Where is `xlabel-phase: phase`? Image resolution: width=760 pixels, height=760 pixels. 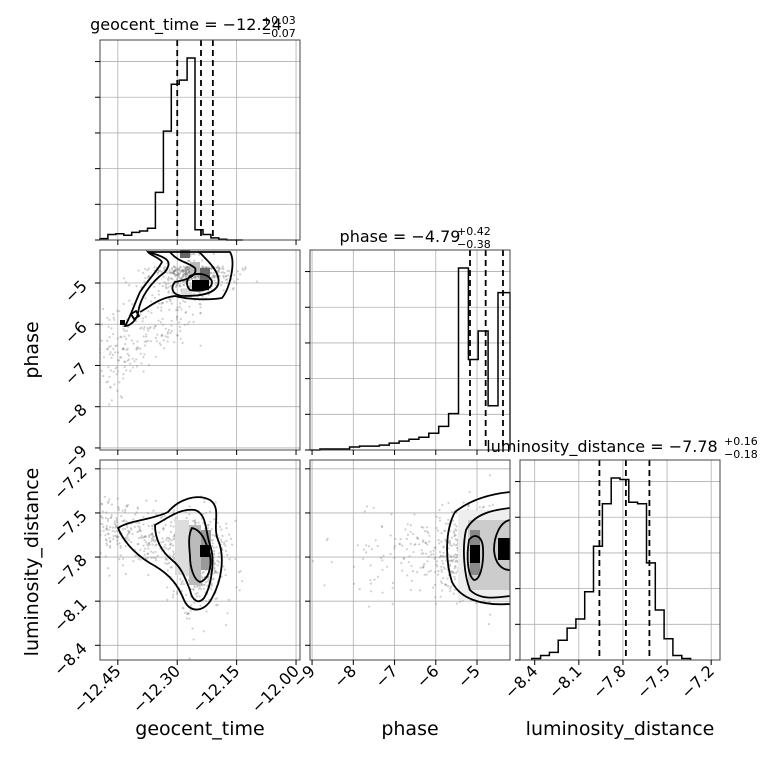
xlabel-phase: phase is located at coordinates (409, 729).